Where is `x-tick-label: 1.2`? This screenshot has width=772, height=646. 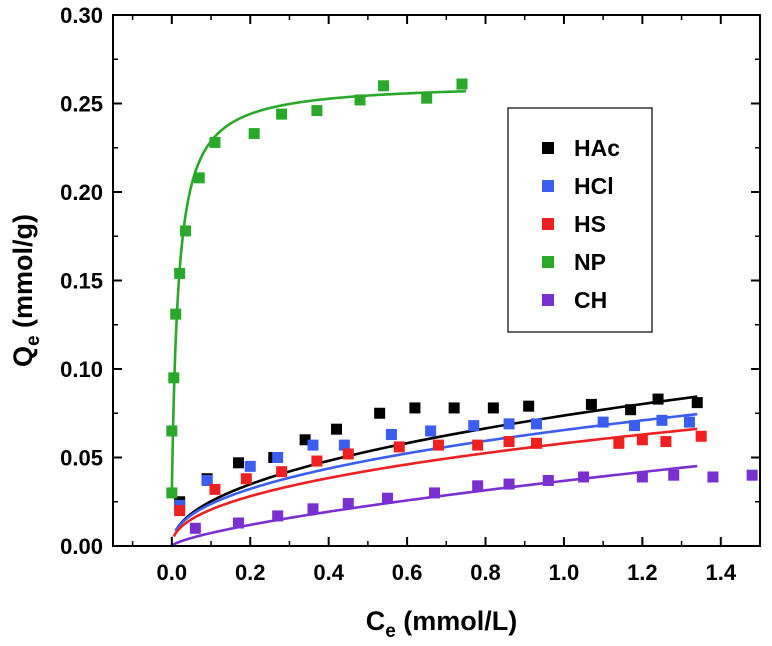
x-tick-label: 1.2 is located at coordinates (642, 572).